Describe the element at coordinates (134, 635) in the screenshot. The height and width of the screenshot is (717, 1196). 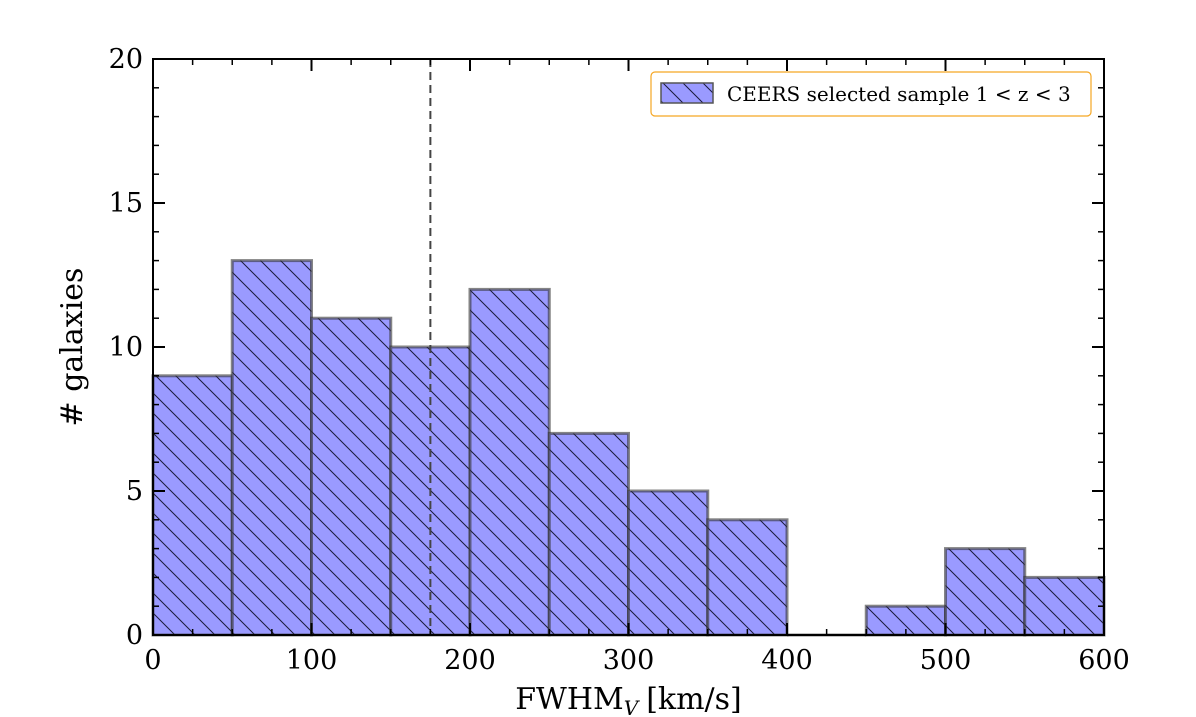
I see `y-tick-label: 0` at that location.